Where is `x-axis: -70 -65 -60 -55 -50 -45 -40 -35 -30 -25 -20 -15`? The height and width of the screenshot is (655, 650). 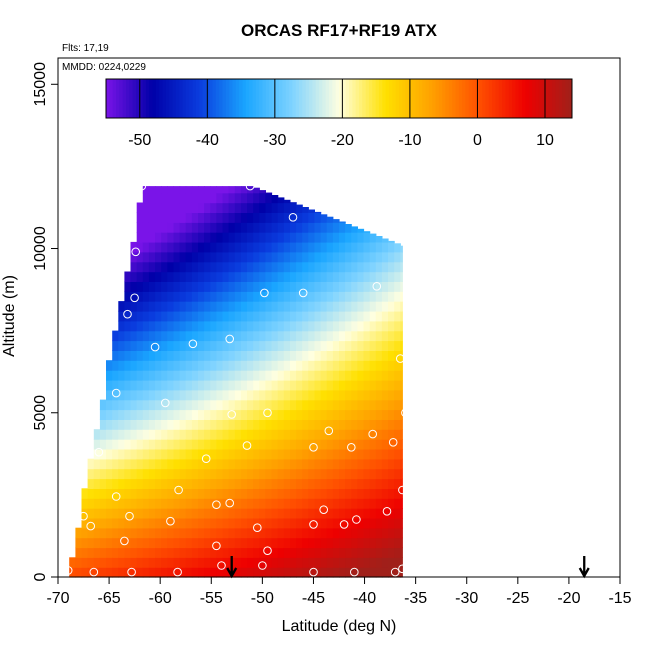
x-axis: -70 -65 -60 -55 -50 -45 -40 -35 -30 -25 -20 -15 is located at coordinates (339, 592).